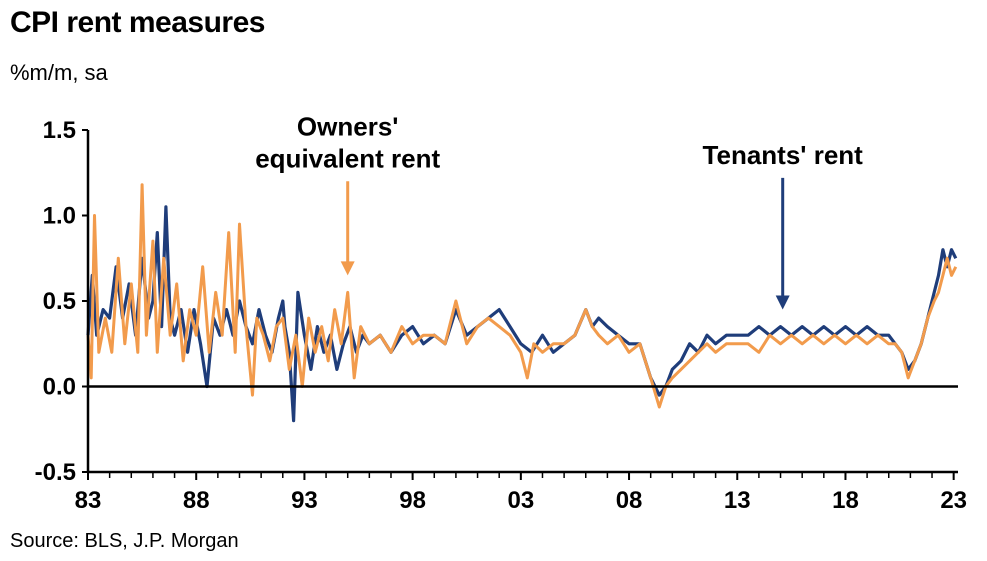  Describe the element at coordinates (196, 500) in the screenshot. I see `x-tick-label: 88` at that location.